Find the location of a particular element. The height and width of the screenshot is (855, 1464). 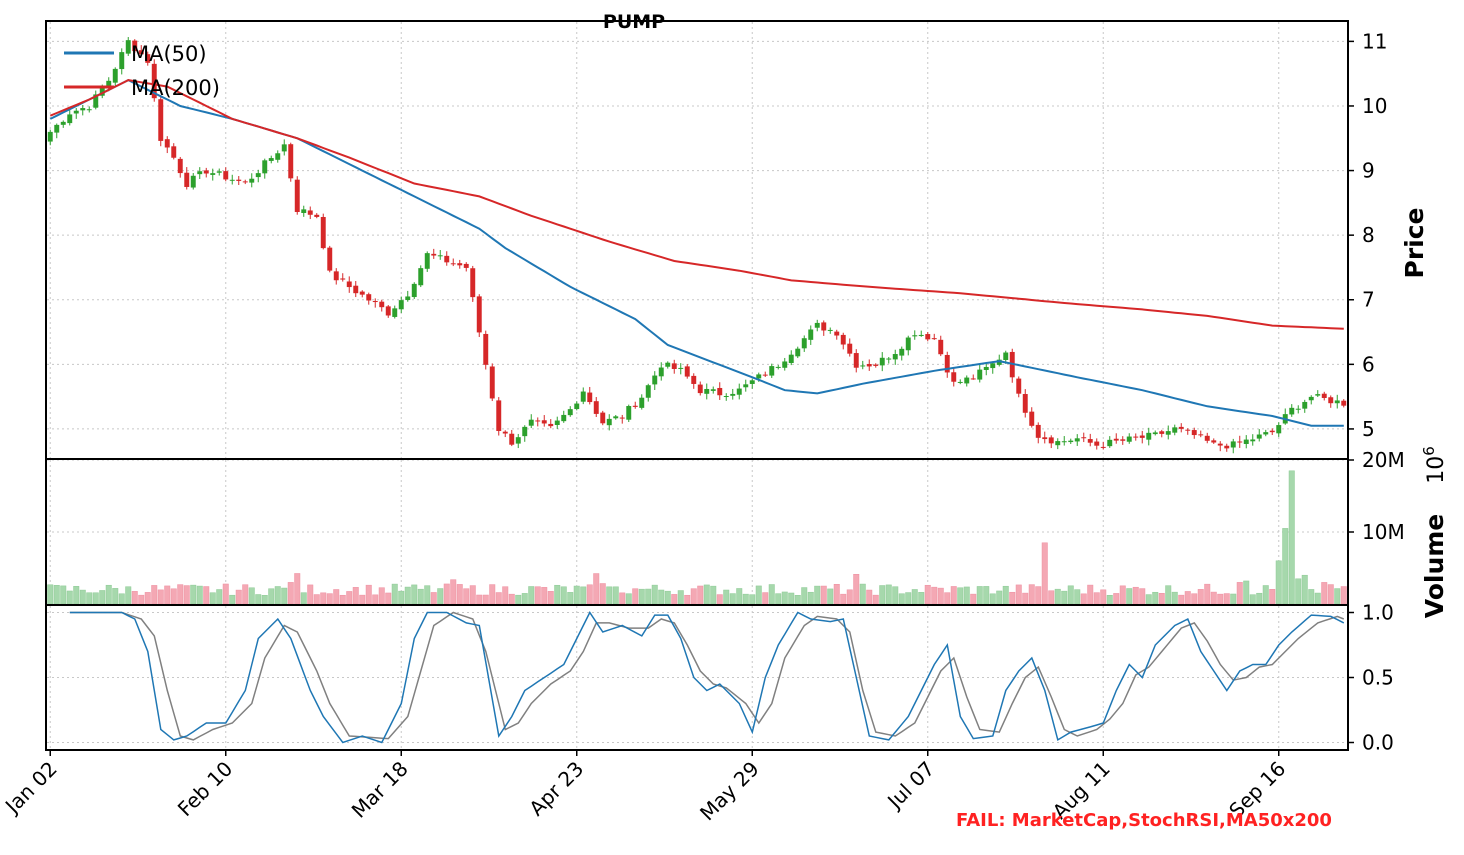

y-tick-label: 1.0 is located at coordinates (1378, 613).